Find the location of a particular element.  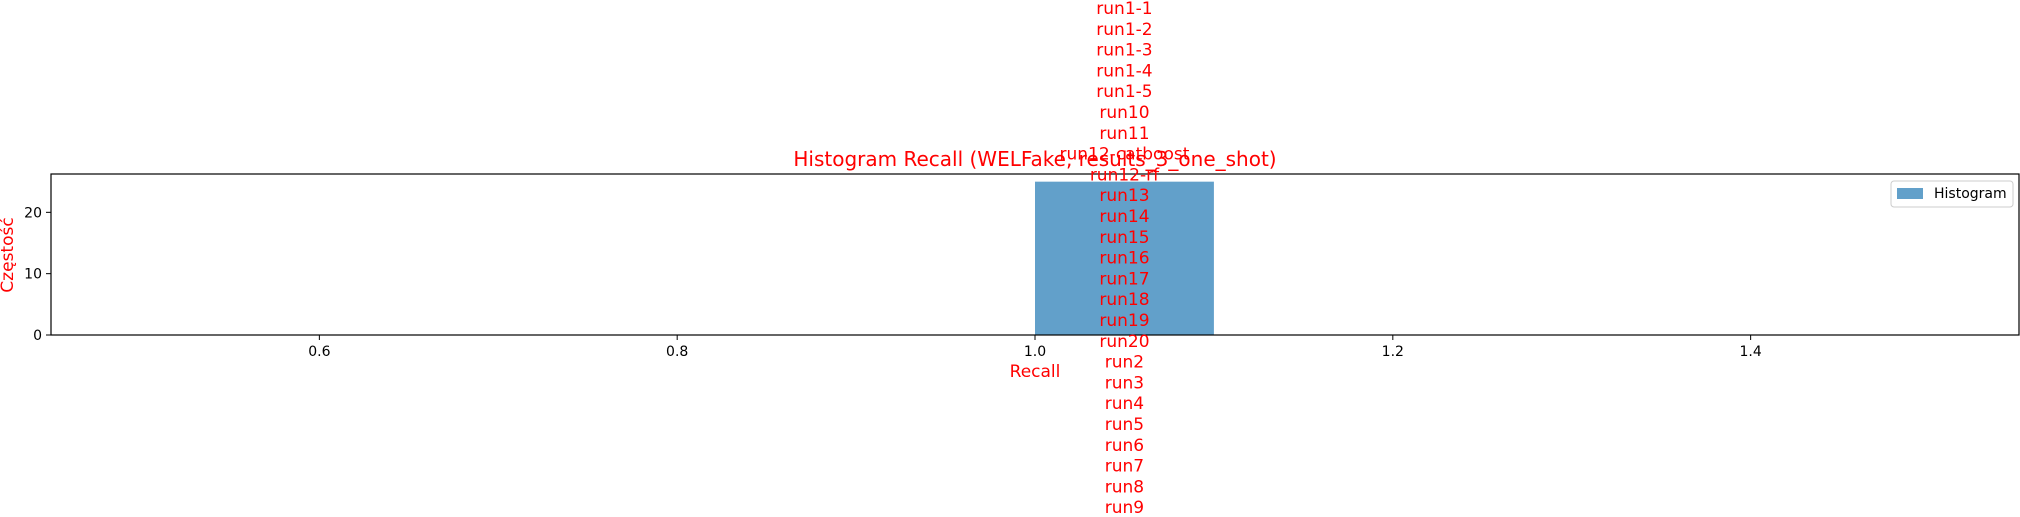

y-tick-label: 10 is located at coordinates (33, 275).